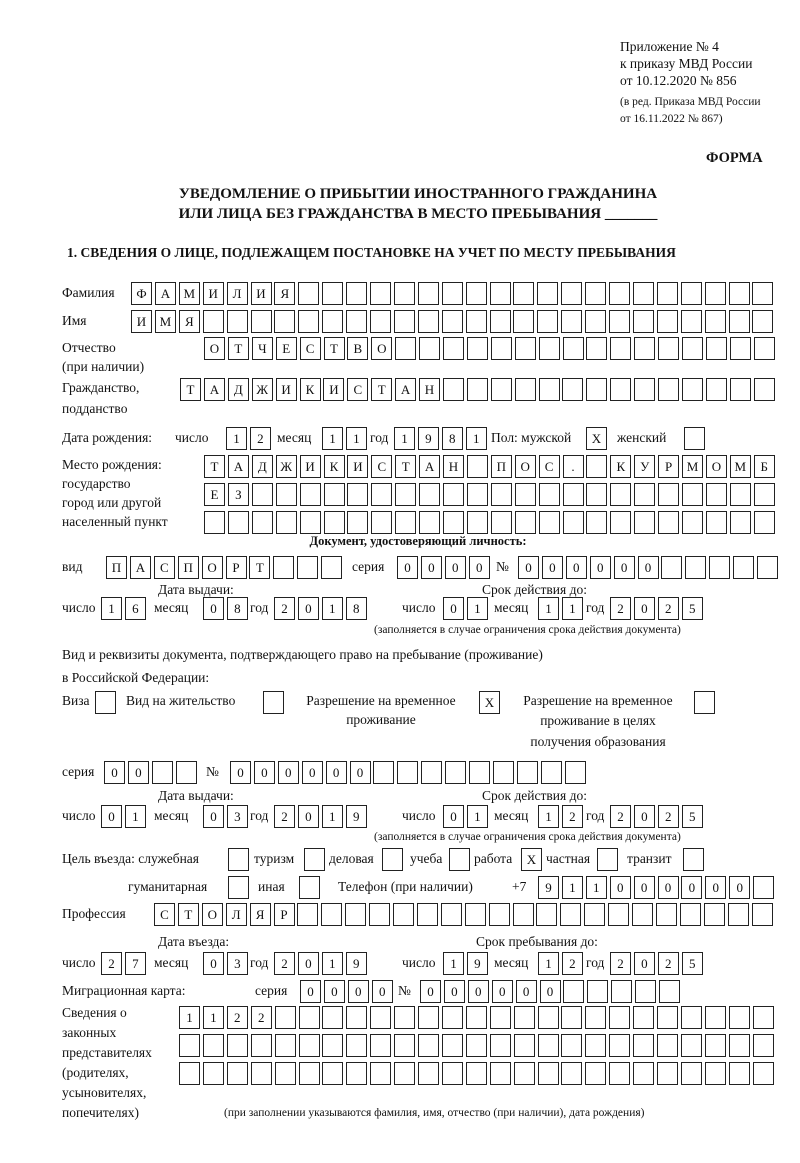 This screenshot has height=1163, width=800. I want to click on char-box: М, so click(165, 321).